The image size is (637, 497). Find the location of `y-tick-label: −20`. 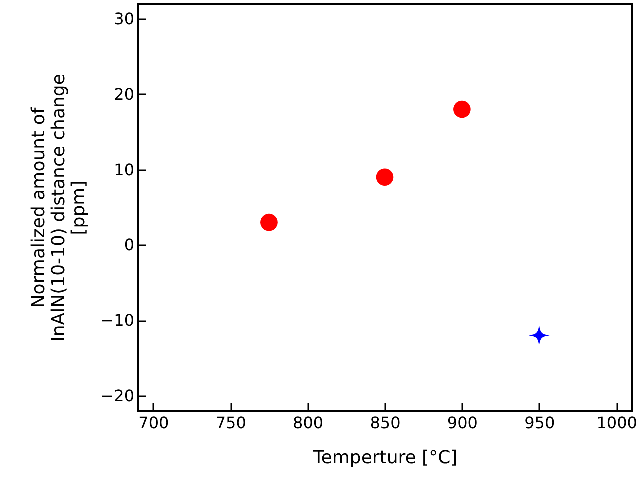

y-tick-label: −20 is located at coordinates (117, 396).